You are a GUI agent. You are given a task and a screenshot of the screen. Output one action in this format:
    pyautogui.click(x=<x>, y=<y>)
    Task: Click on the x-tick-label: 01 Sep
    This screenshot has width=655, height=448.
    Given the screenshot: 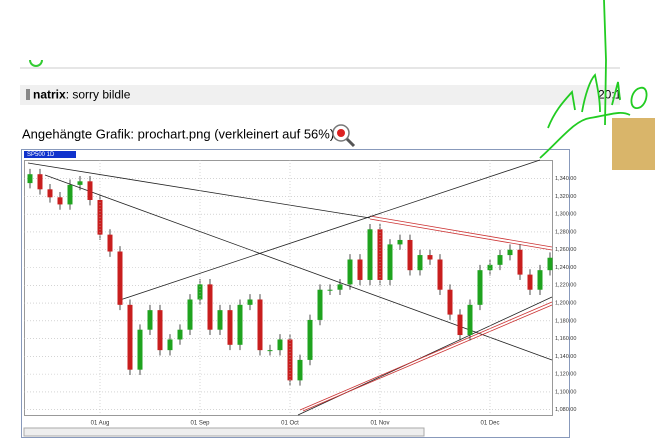 What is the action you would take?
    pyautogui.click(x=200, y=424)
    